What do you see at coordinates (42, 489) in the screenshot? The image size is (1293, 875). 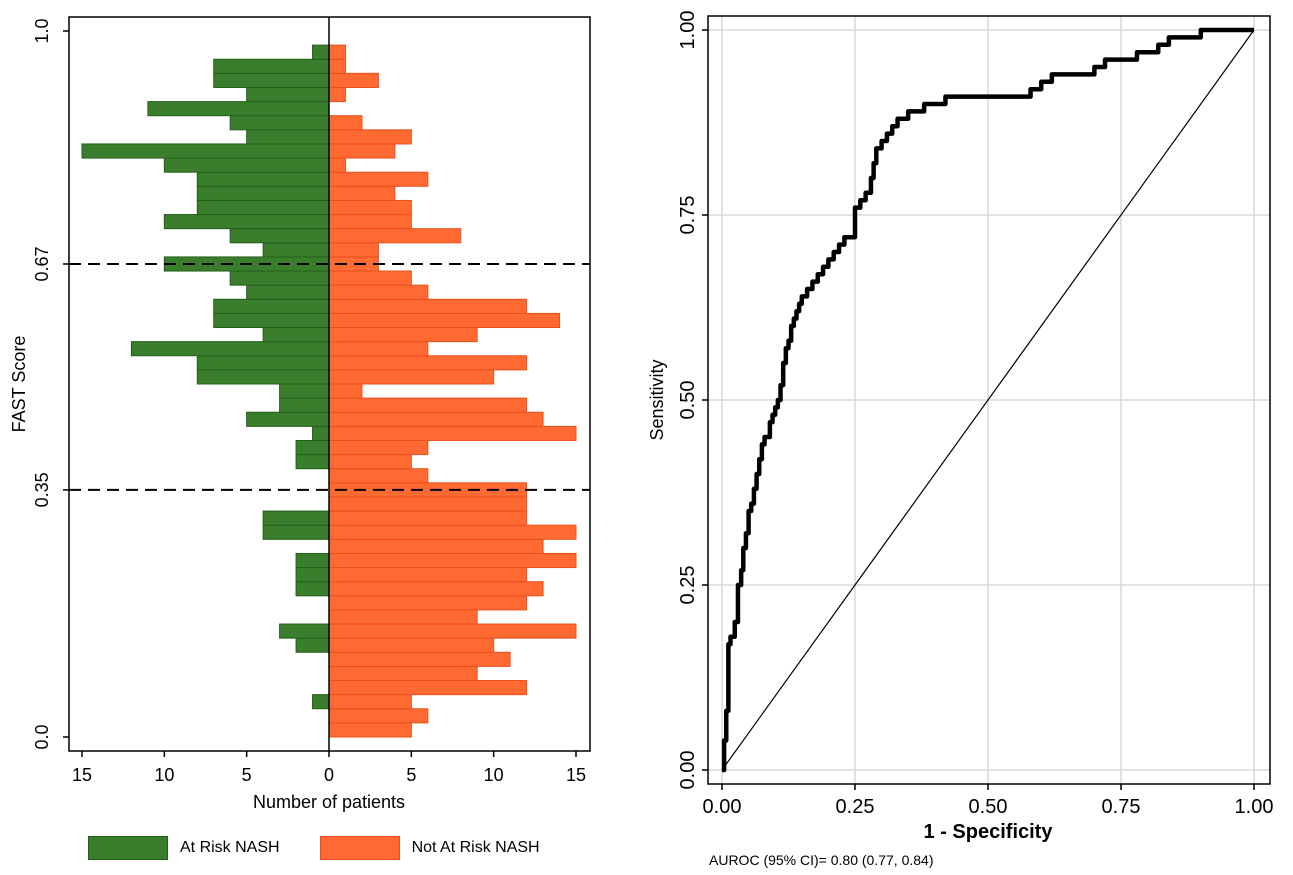 I see `y-tick-label: 0.35` at bounding box center [42, 489].